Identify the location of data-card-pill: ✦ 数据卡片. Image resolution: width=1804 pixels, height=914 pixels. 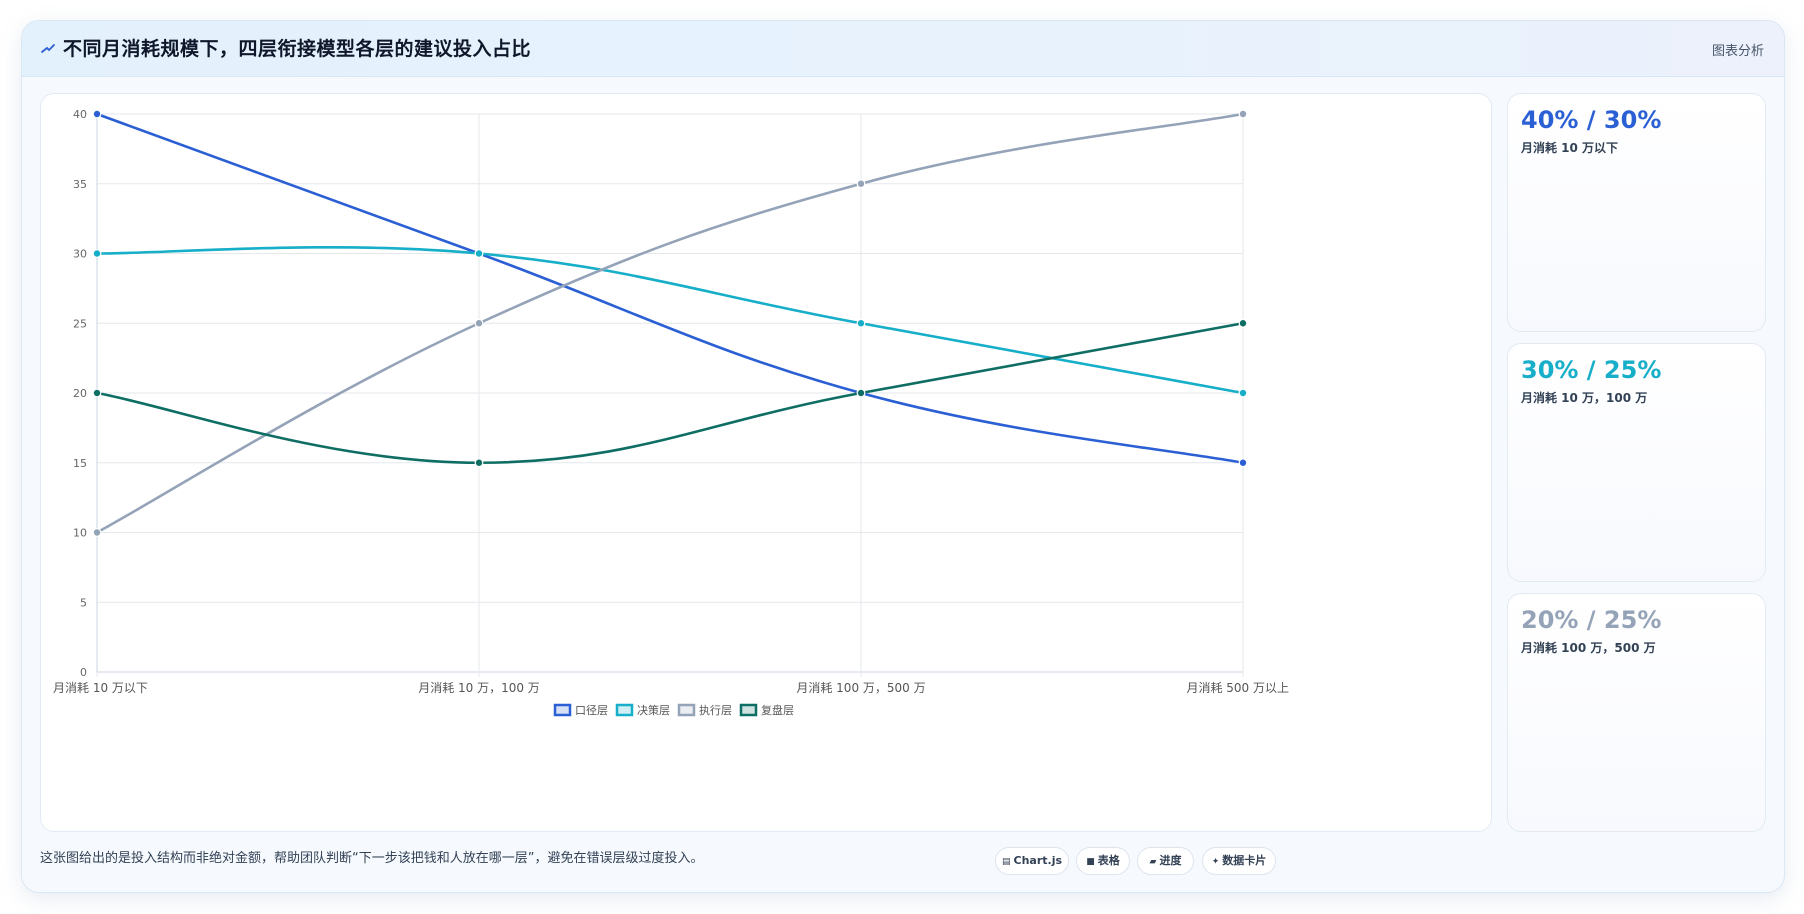
(1239, 861).